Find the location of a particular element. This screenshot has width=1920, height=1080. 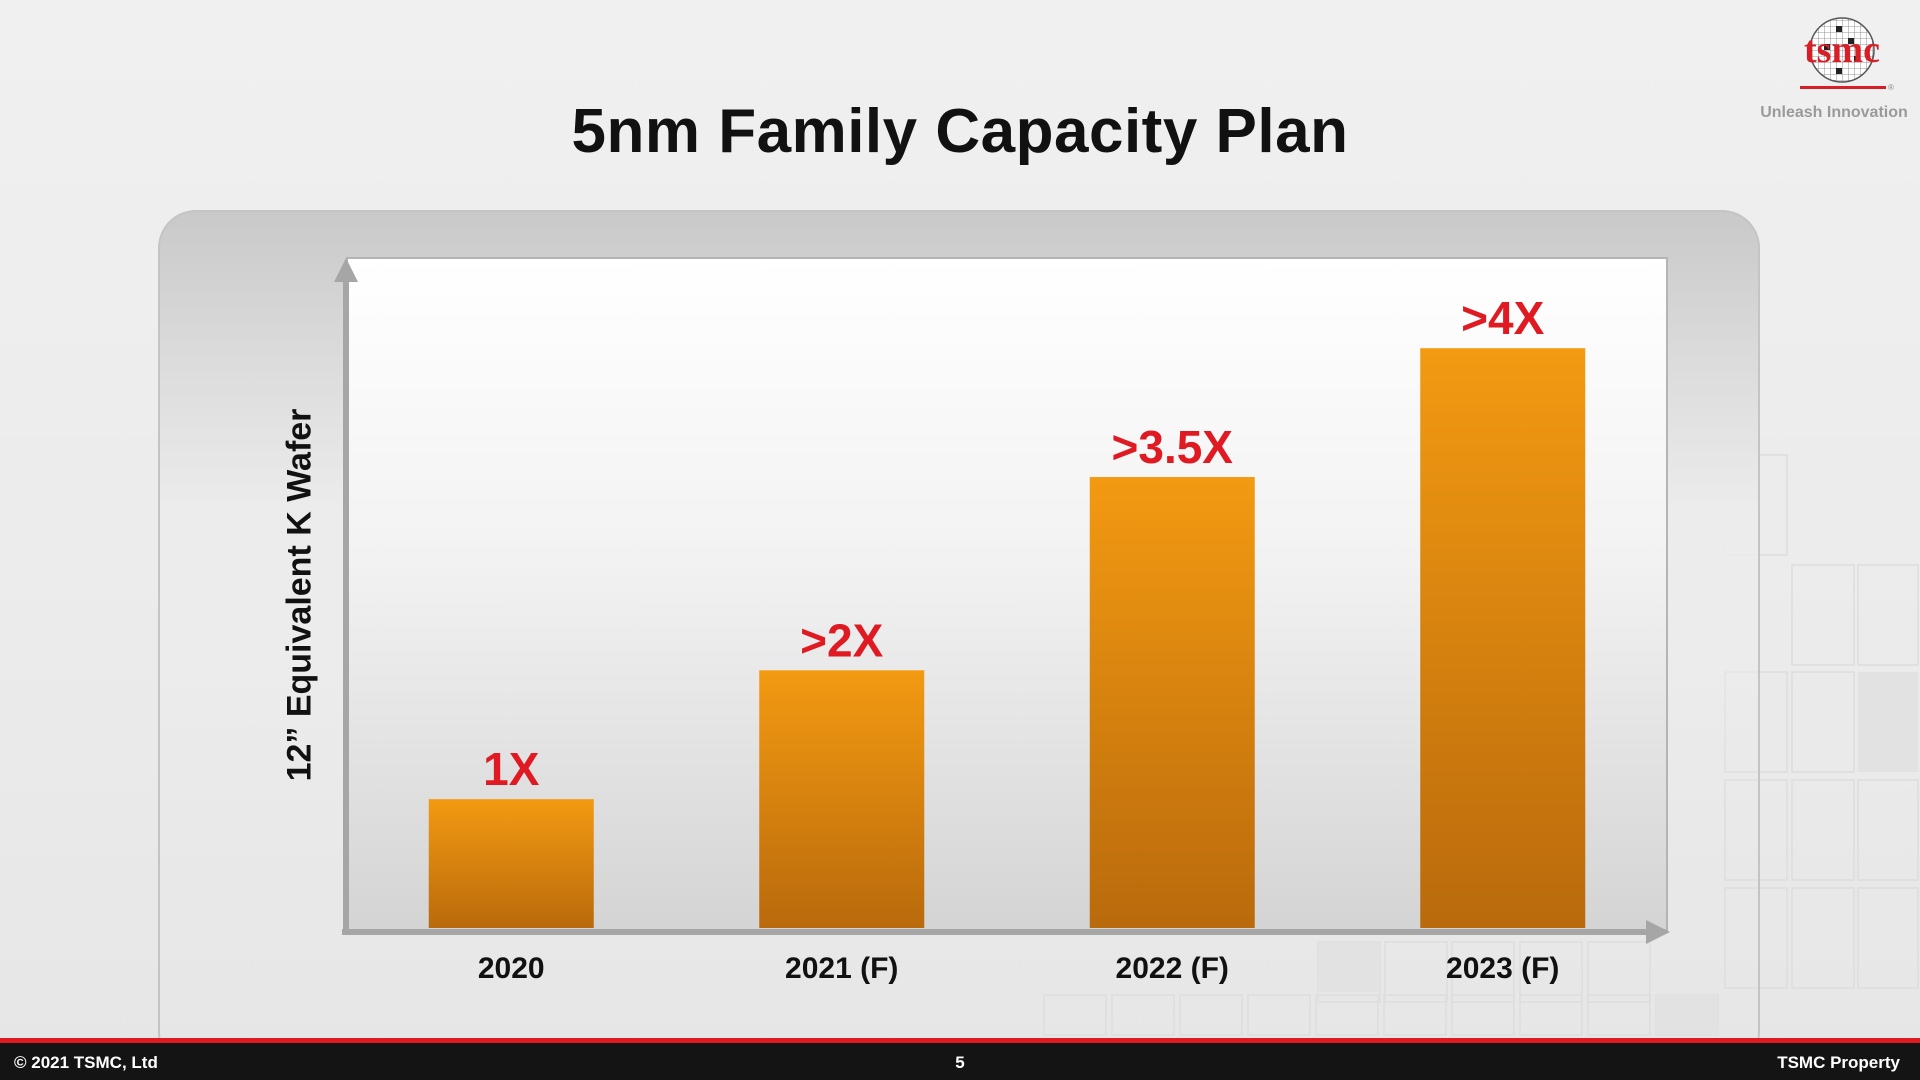

tsmc-logo: tsmc ® Unleash Innovation is located at coordinates (1834, 70).